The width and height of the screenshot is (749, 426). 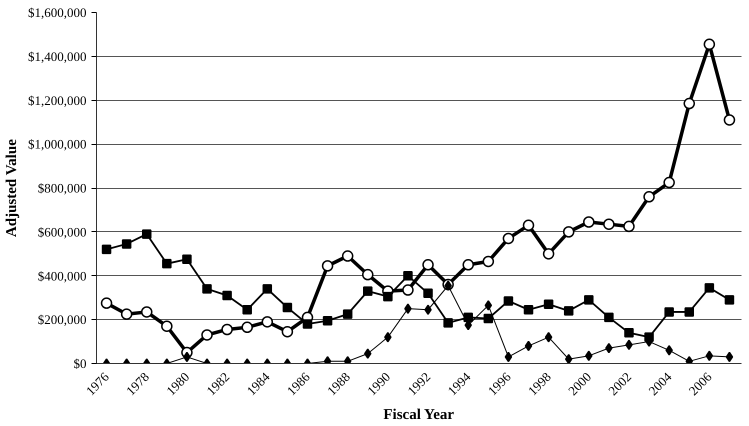 I want to click on y-tick-label: $800,000, so click(x=62, y=188).